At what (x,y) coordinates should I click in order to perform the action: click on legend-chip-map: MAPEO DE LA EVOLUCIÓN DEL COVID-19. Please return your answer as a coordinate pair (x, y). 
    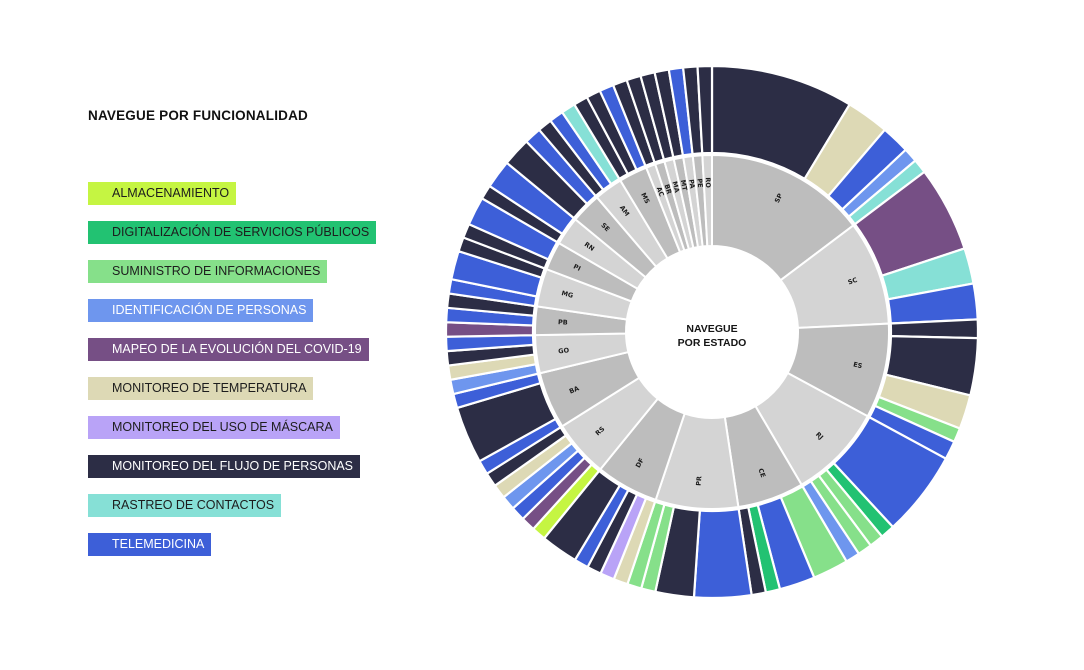
    Looking at the image, I should click on (228, 349).